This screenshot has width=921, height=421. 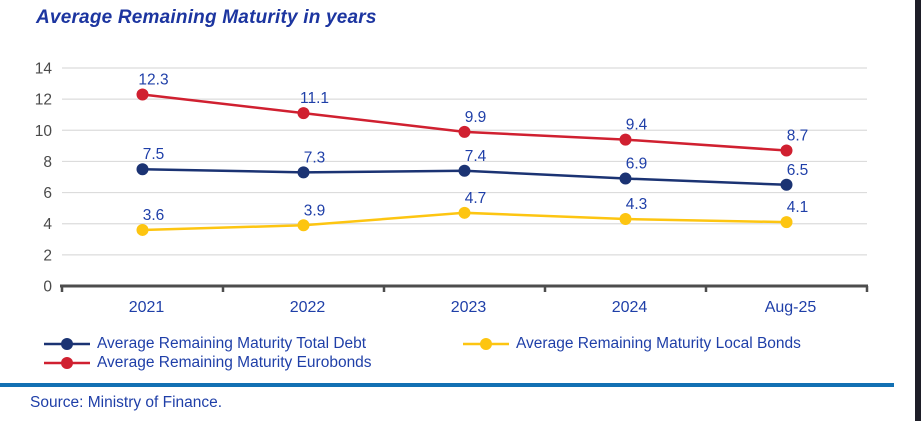 I want to click on y-axis-tick-label: 6, so click(x=47, y=193).